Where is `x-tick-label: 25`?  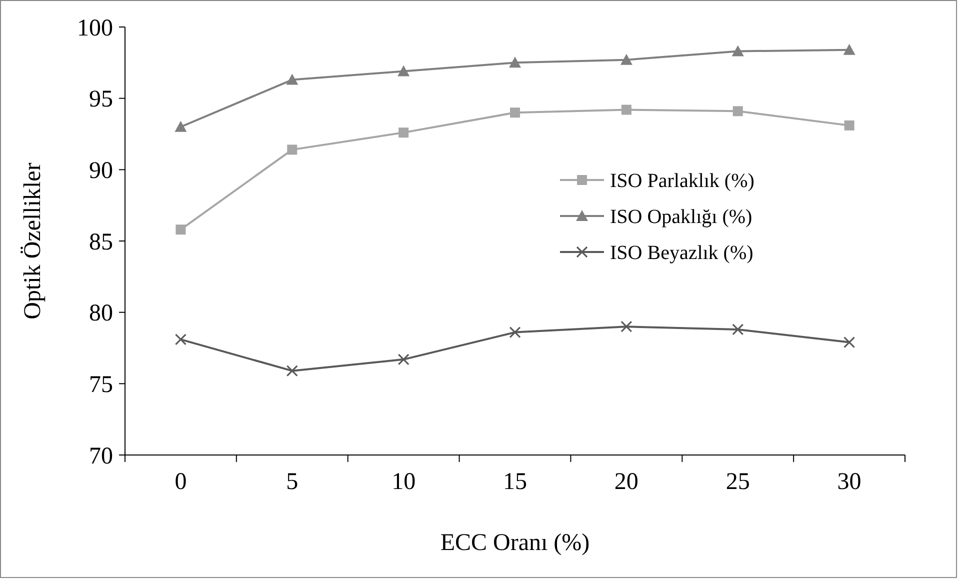 x-tick-label: 25 is located at coordinates (738, 482).